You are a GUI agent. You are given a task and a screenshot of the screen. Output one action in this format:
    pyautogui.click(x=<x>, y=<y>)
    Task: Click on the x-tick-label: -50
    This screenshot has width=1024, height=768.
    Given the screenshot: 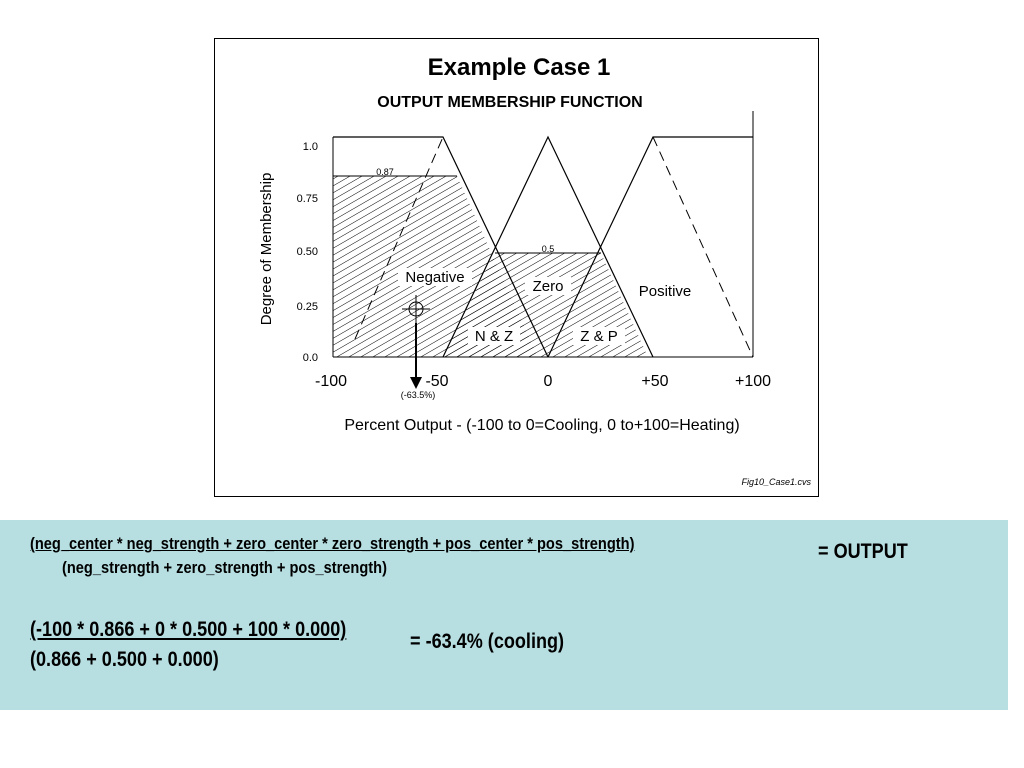 What is the action you would take?
    pyautogui.click(x=436, y=381)
    